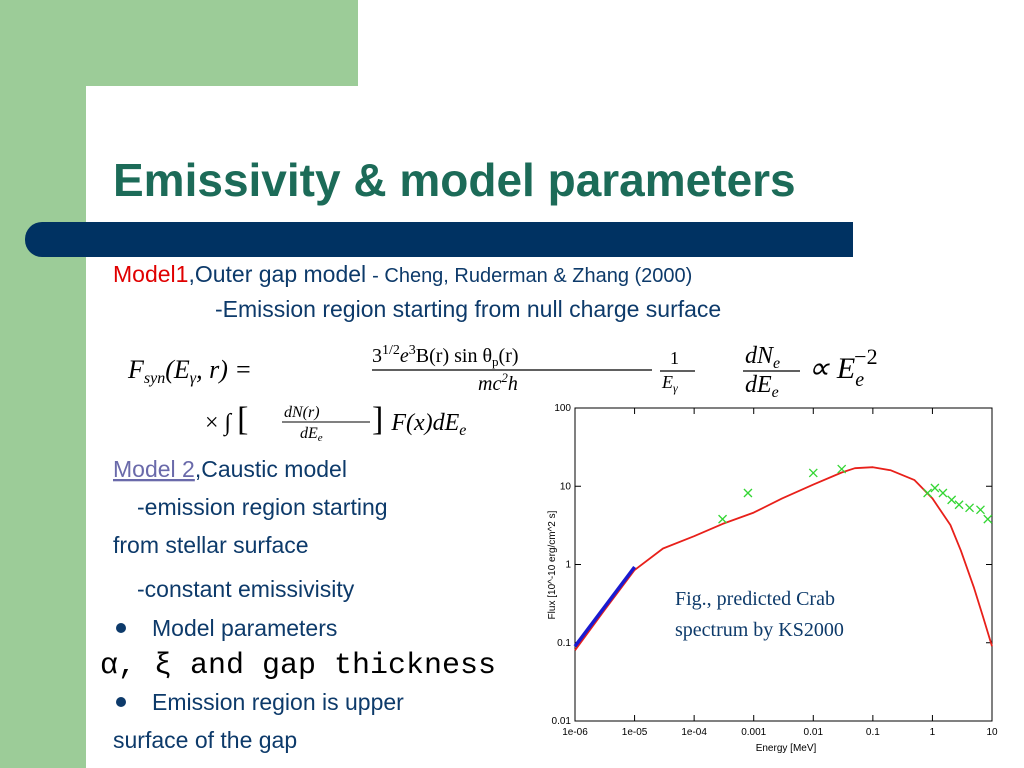 Image resolution: width=1024 pixels, height=768 pixels. I want to click on eq-inv: Eγ, so click(669, 383).